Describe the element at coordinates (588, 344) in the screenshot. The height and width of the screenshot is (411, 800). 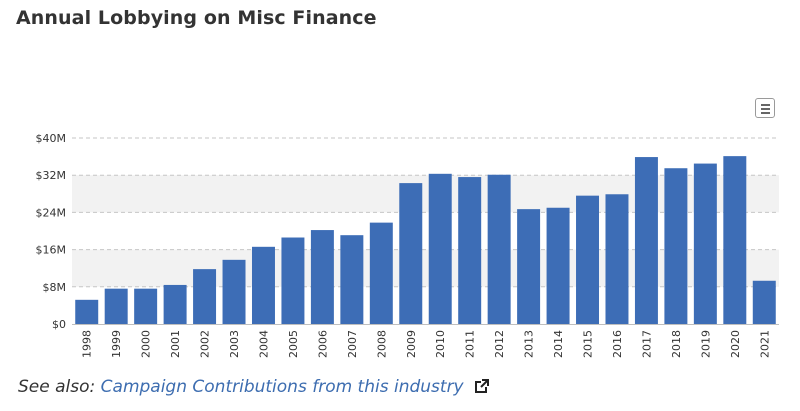
I see `x-tick-label: 2015` at that location.